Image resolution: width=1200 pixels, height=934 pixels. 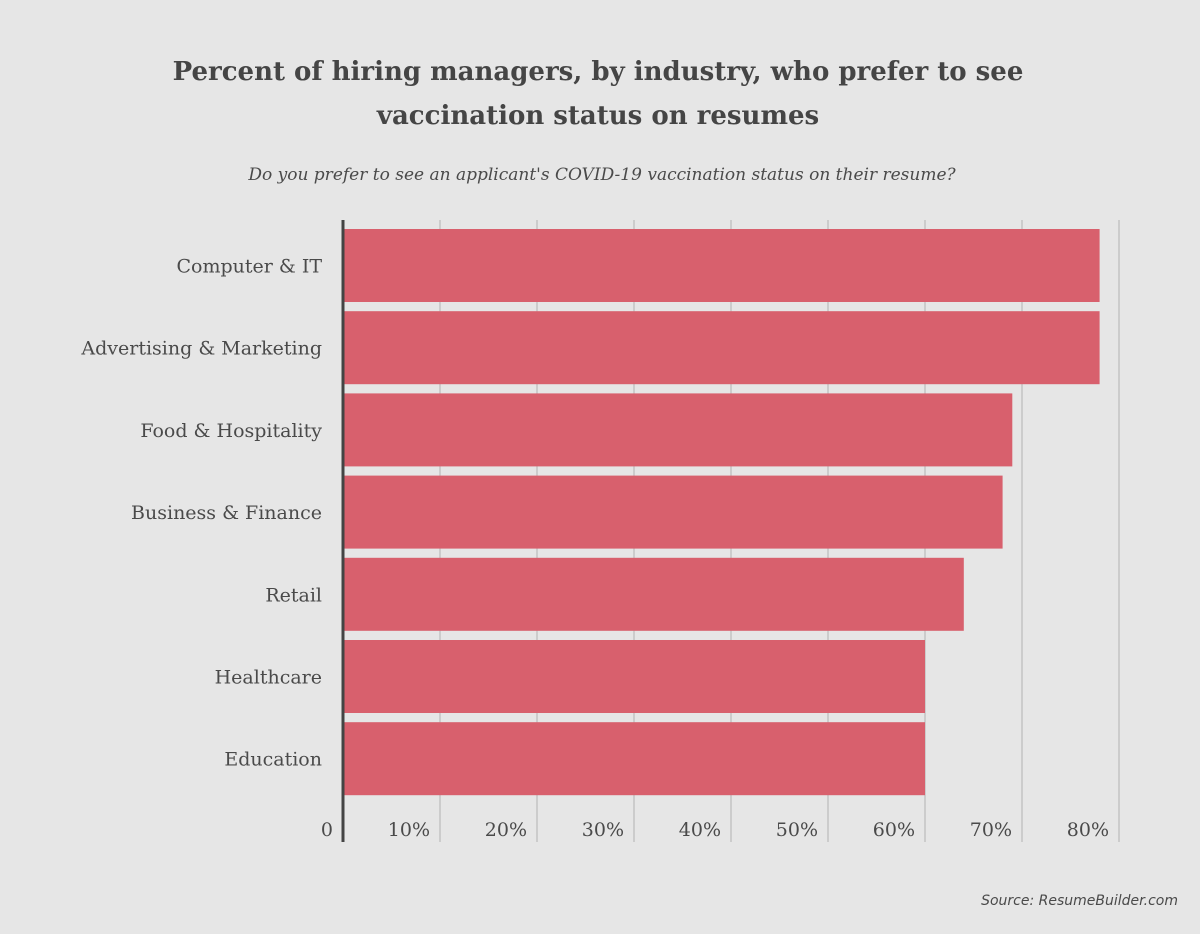 I want to click on category-label-3: Business & Finance, so click(x=226, y=513).